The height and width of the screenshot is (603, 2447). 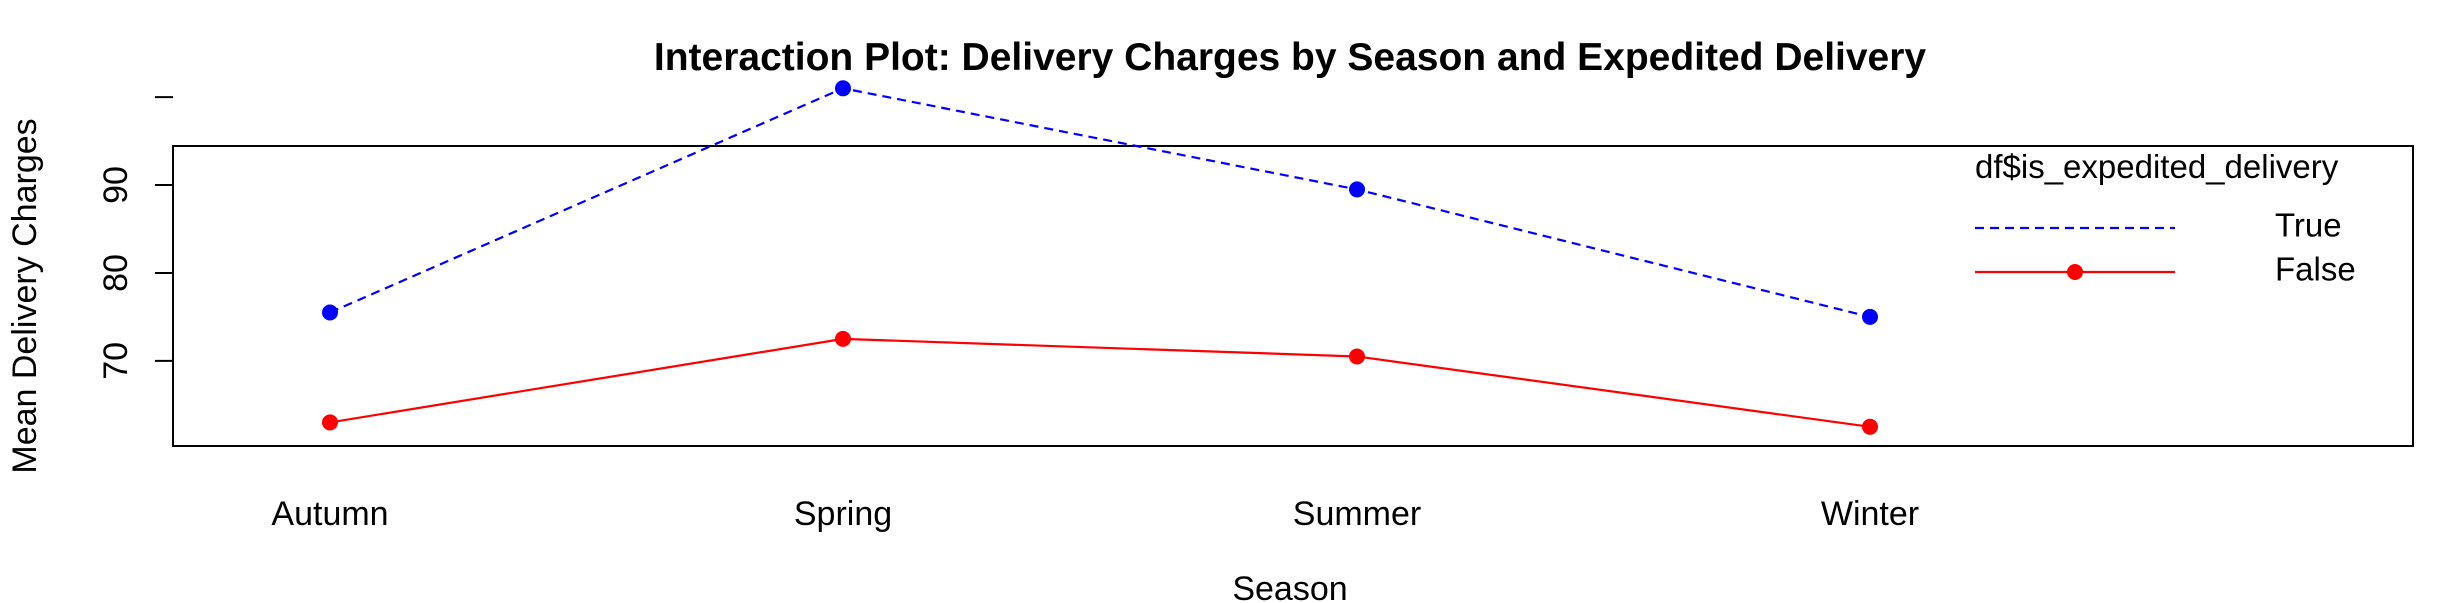 What do you see at coordinates (1095, 514) in the screenshot?
I see `x-axis: Autumn Spring Summer Winter` at bounding box center [1095, 514].